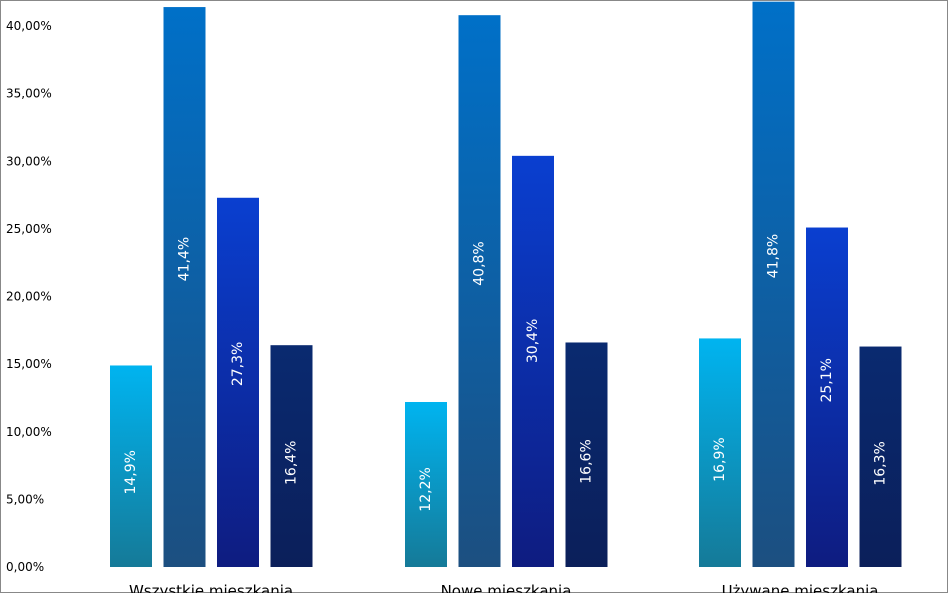 This screenshot has height=593, width=948. I want to click on category-label: Nowe mieszkania, so click(506, 587).